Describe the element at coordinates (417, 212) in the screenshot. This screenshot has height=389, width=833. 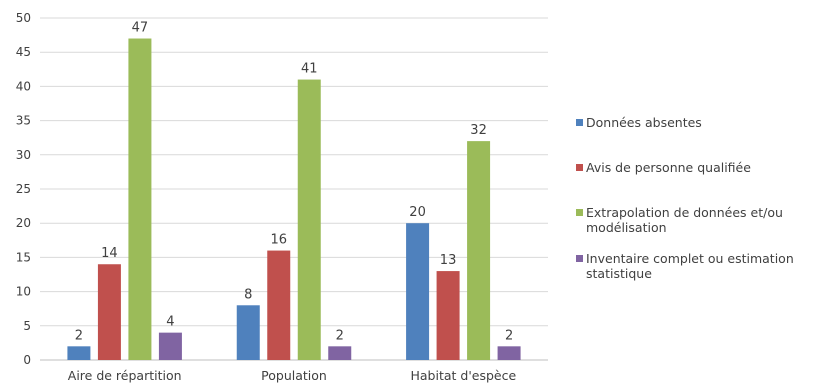
I see `data-label: 20` at that location.